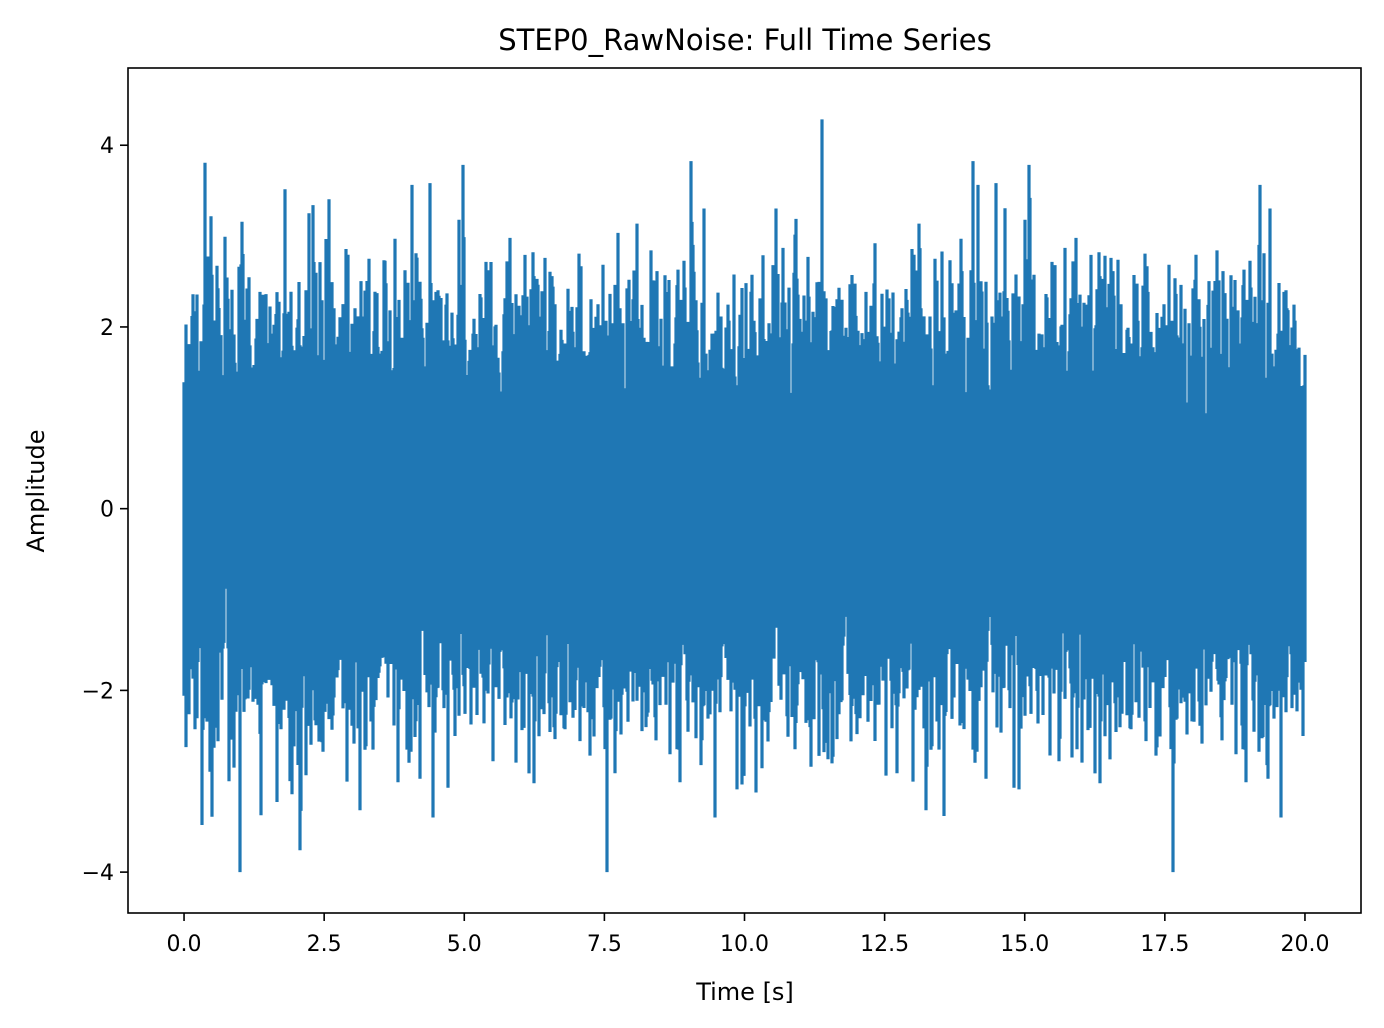 This screenshot has width=1384, height=1028. What do you see at coordinates (1164, 944) in the screenshot?
I see `x-tick-label: 17.5` at bounding box center [1164, 944].